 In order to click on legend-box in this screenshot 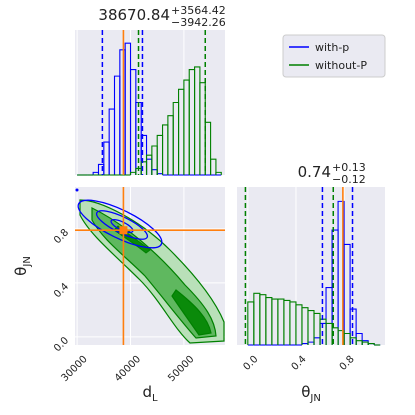, I will do `click(334, 56)`.